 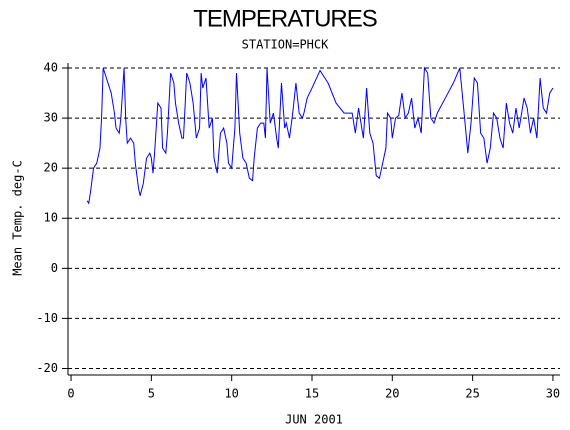 I want to click on y-tick-label: -10, so click(x=47, y=318).